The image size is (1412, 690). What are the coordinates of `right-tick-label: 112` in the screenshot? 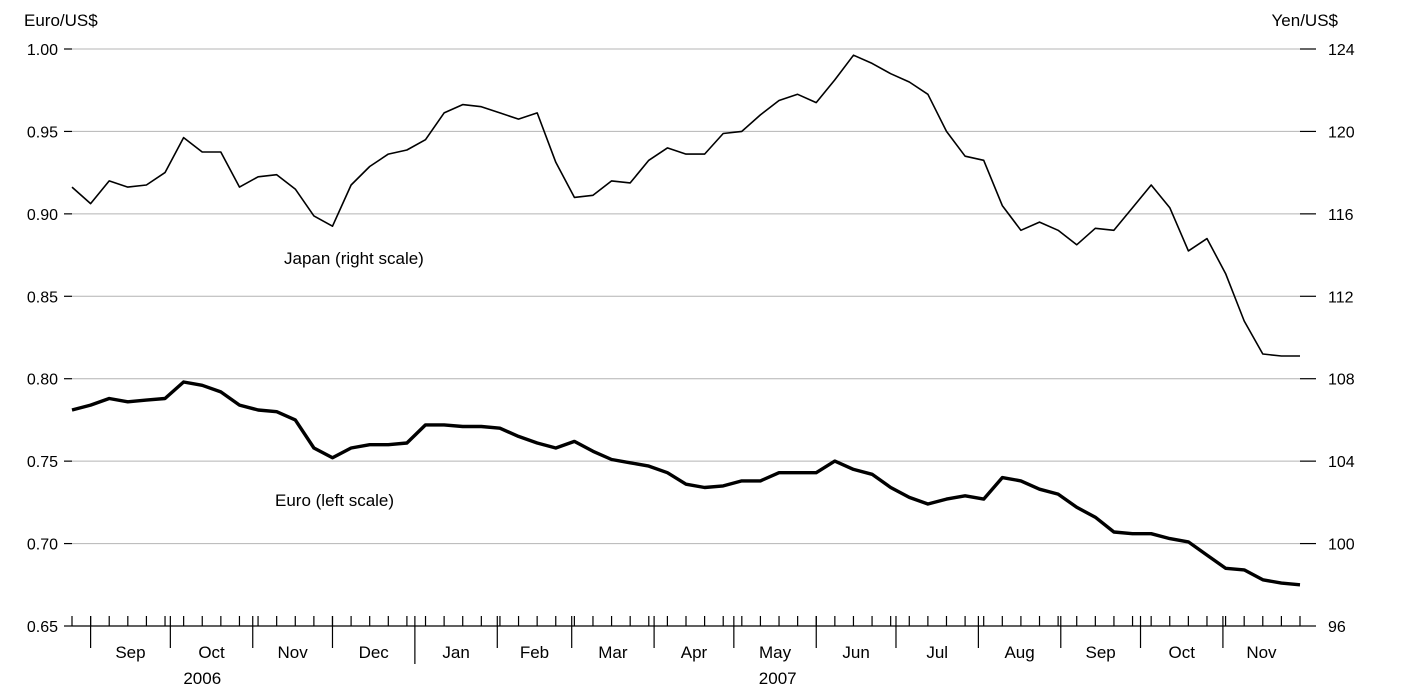 It's located at (1341, 297).